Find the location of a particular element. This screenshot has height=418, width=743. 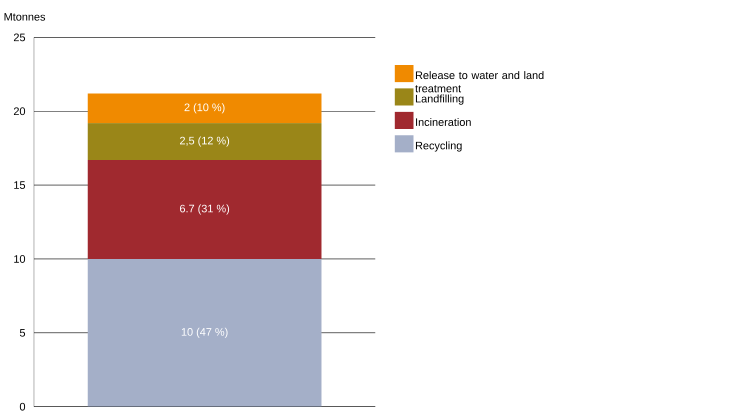

legend-label: Recycling is located at coordinates (439, 147).